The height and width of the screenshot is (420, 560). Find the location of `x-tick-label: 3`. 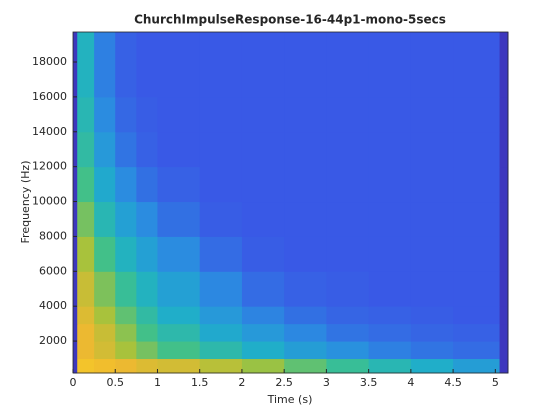

x-tick-label: 3 is located at coordinates (326, 382).